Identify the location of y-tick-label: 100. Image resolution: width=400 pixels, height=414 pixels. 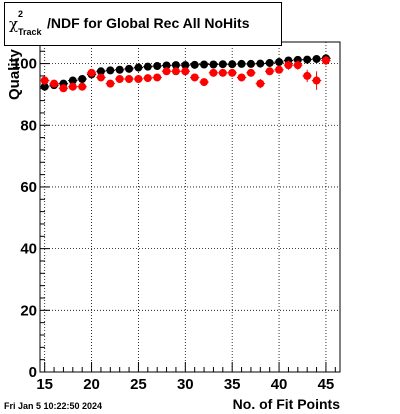
(24, 64).